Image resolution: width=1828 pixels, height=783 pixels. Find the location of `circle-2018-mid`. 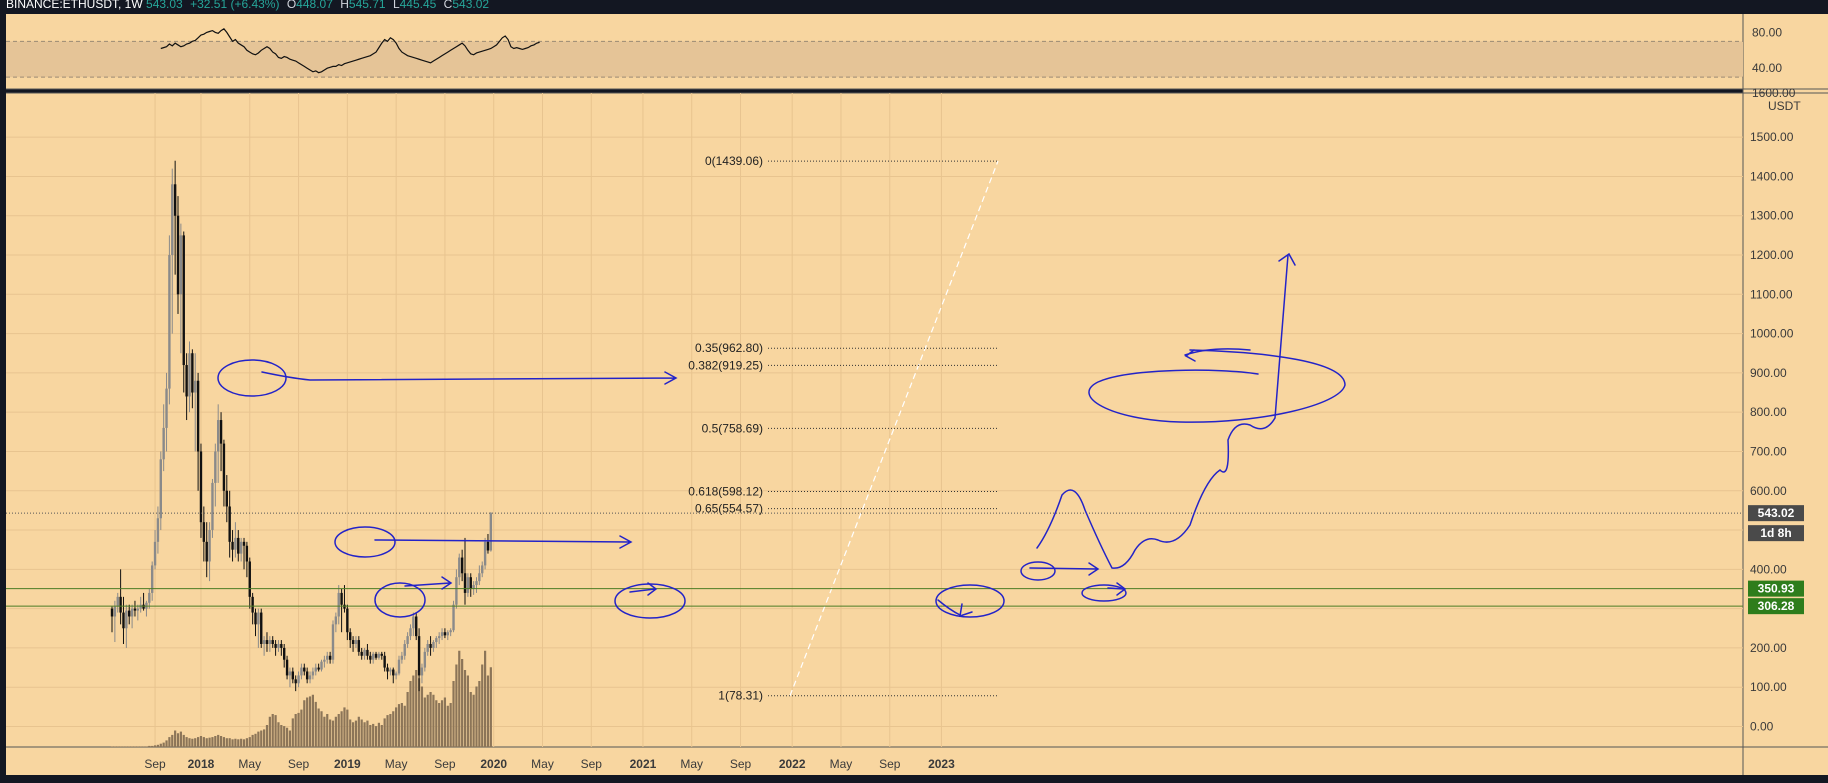

circle-2018-mid is located at coordinates (365, 542).